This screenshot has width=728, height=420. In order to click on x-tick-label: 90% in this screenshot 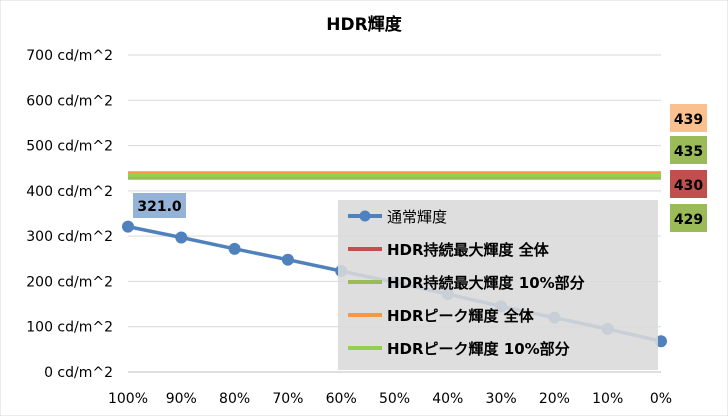, I will do `click(181, 399)`.